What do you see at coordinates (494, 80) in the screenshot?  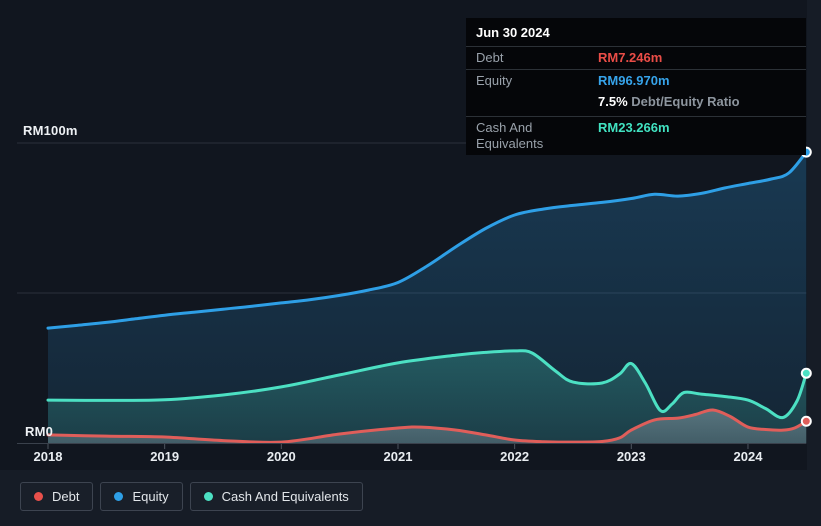 I see `tooltip-equity-label: Equity` at bounding box center [494, 80].